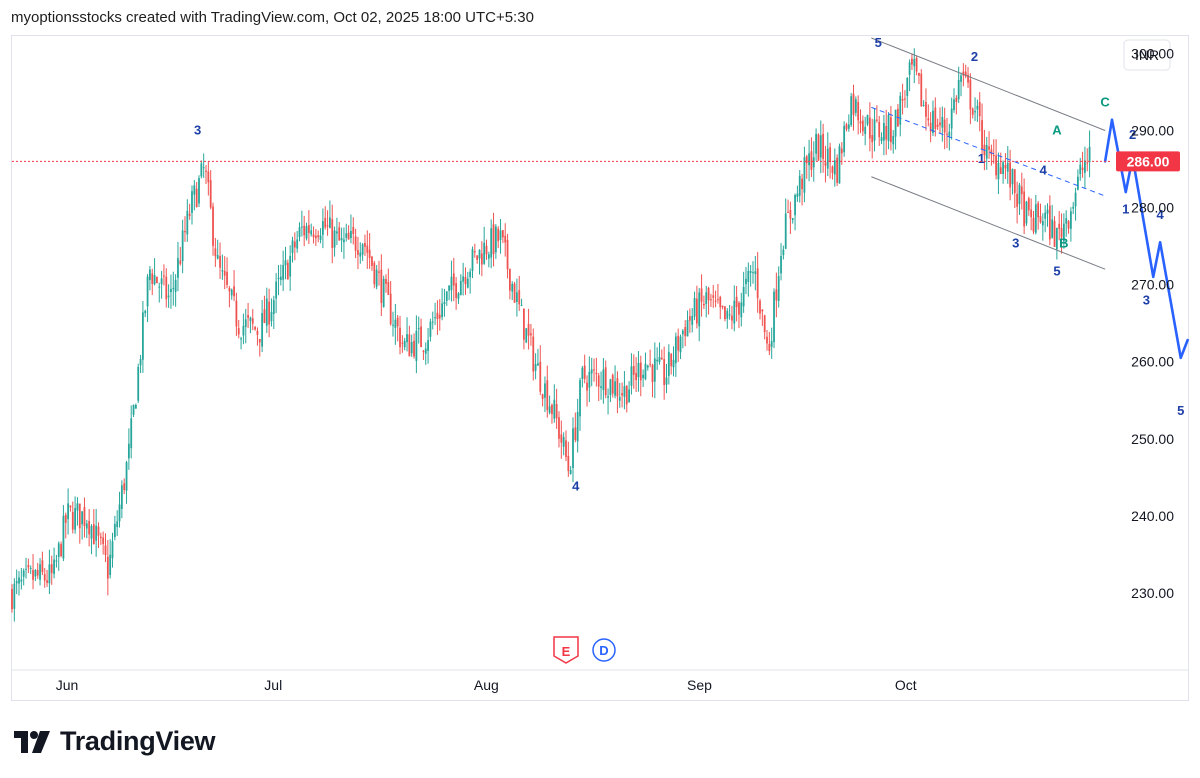 The image size is (1200, 778). What do you see at coordinates (1057, 129) in the screenshot?
I see `corrective-wave-label: A` at bounding box center [1057, 129].